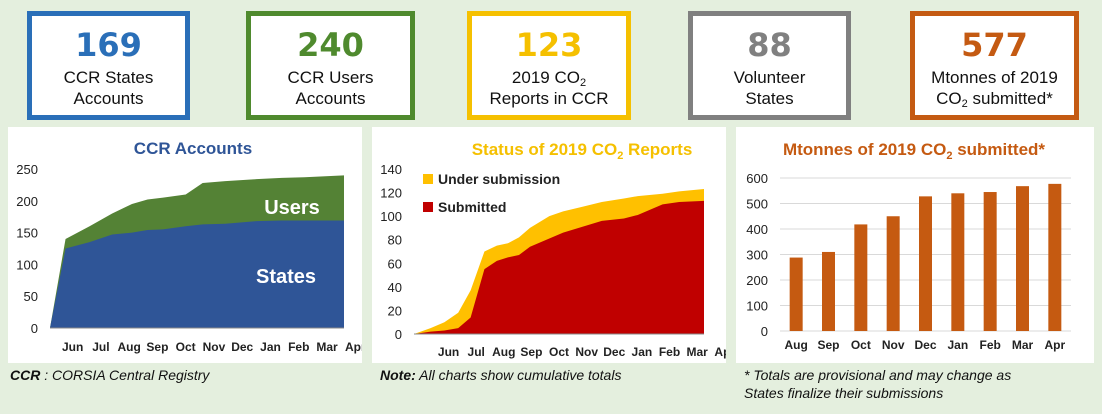 This screenshot has height=414, width=1102. I want to click on bar-feb, so click(990, 261).